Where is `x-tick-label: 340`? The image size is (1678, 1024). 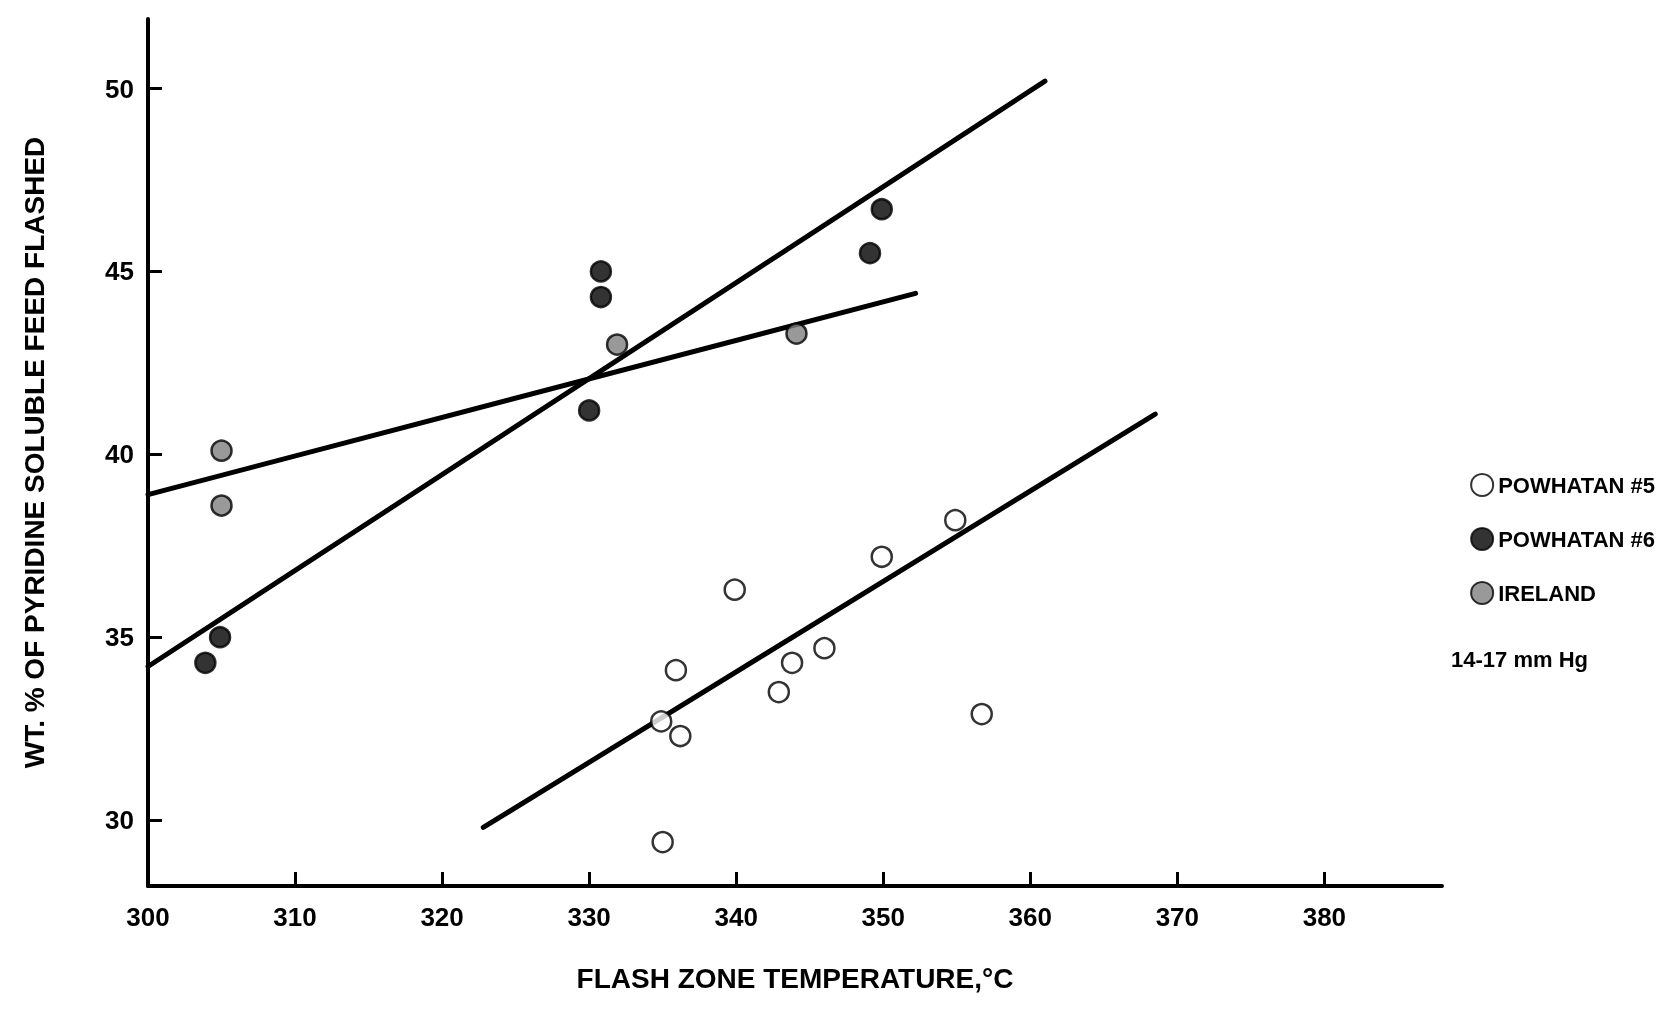 x-tick-label: 340 is located at coordinates (736, 917).